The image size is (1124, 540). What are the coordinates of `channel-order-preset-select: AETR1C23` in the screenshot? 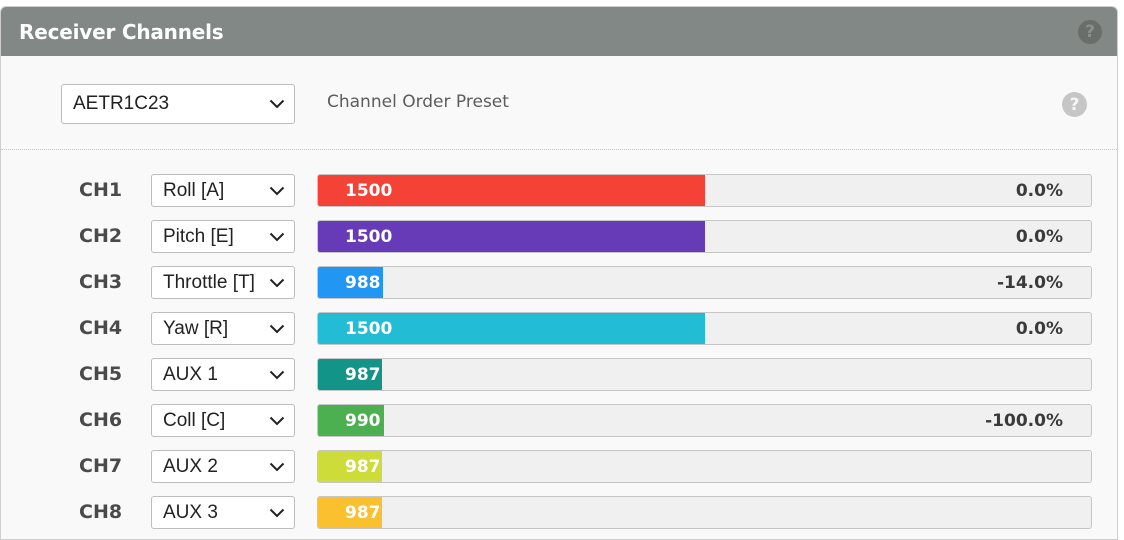 It's located at (178, 104).